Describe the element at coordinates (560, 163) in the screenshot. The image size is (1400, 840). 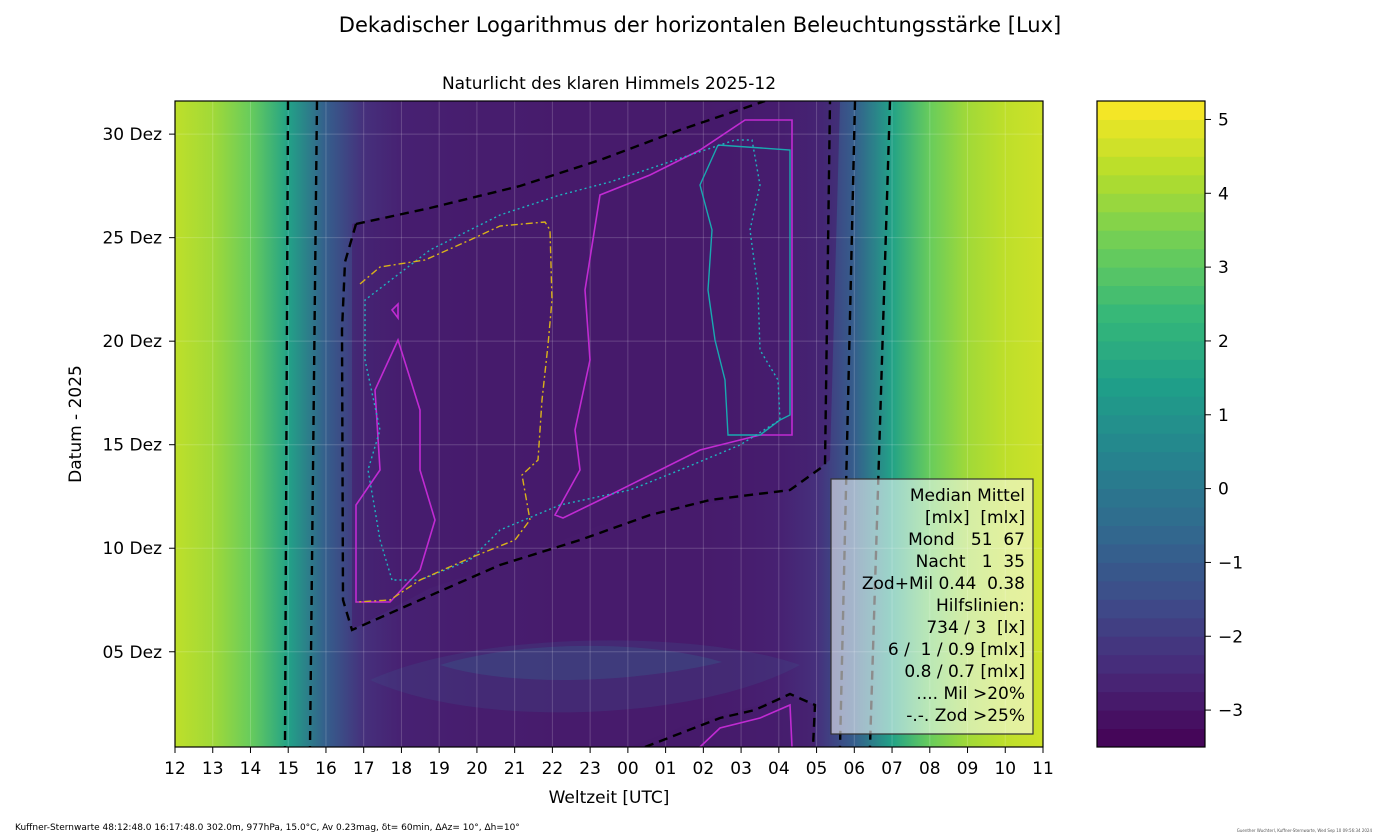
I see `contour-6mlx-top` at that location.